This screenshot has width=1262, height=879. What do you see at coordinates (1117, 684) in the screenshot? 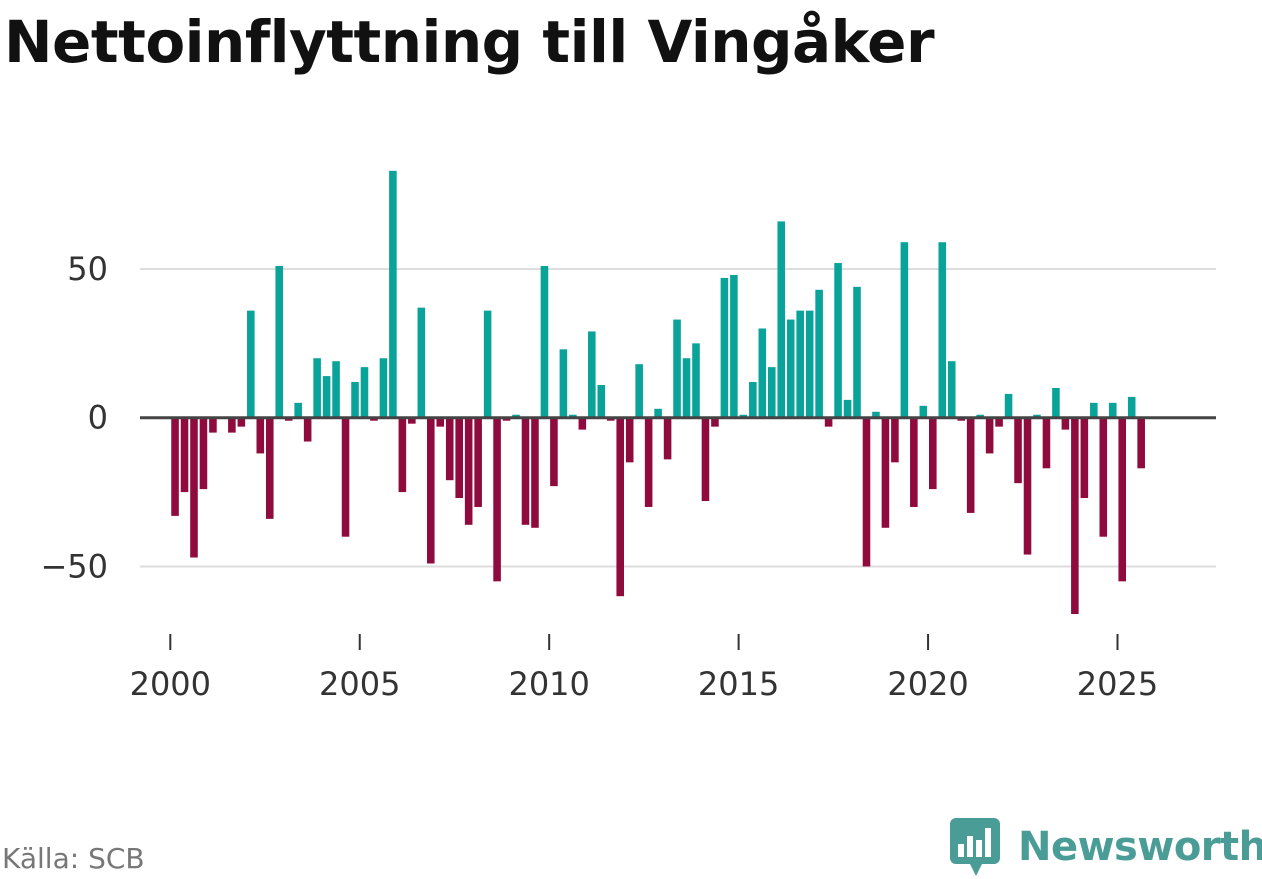
I see `x-tick-label: 2025` at bounding box center [1117, 684].